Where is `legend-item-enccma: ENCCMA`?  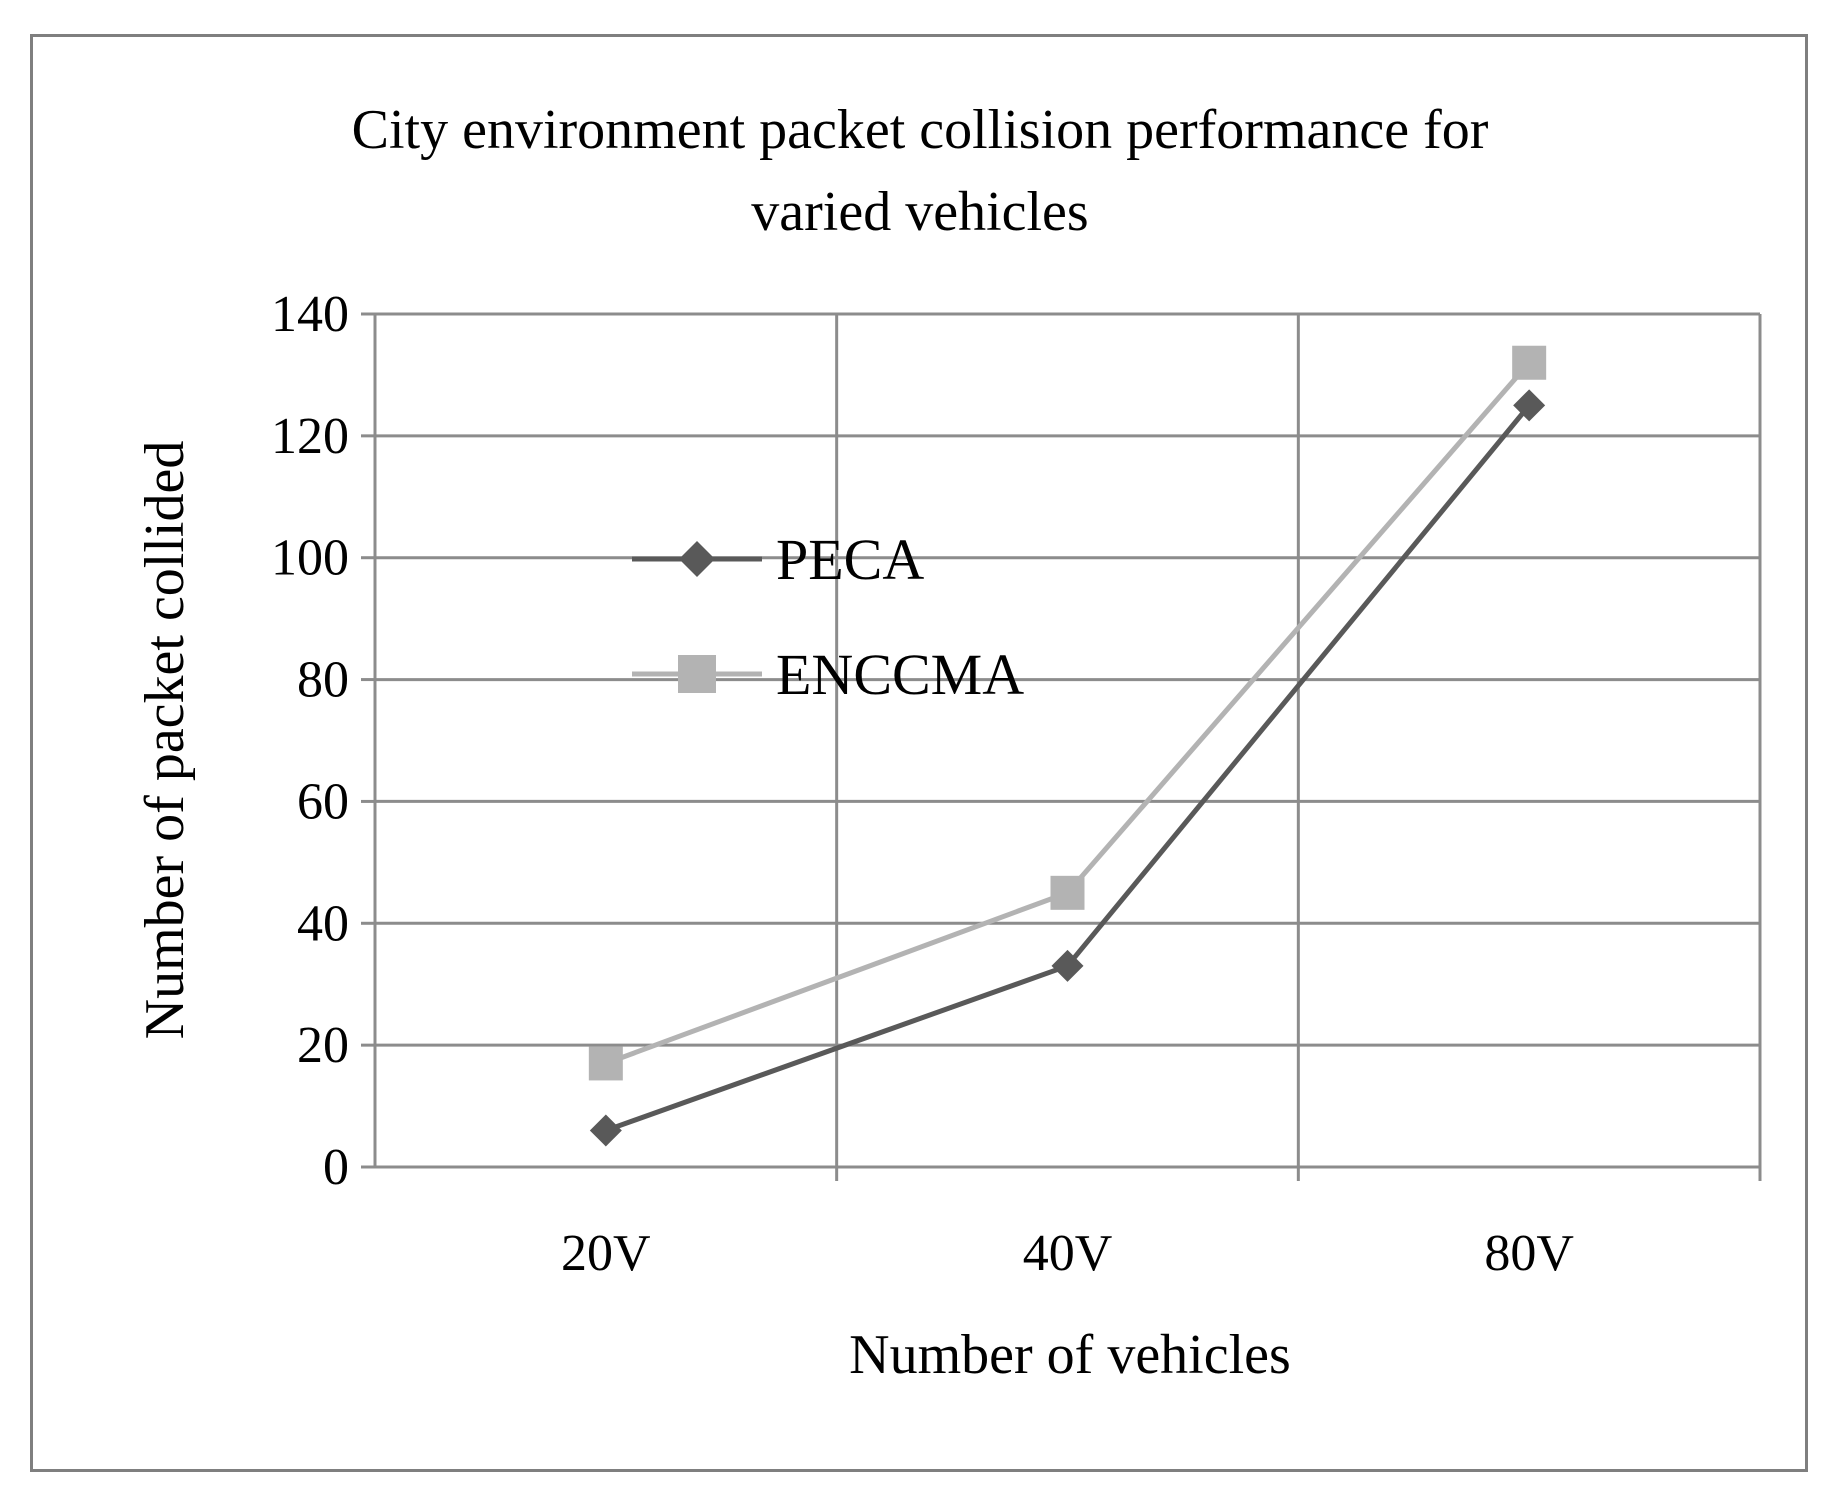
legend-item-enccma: ENCCMA is located at coordinates (828, 674).